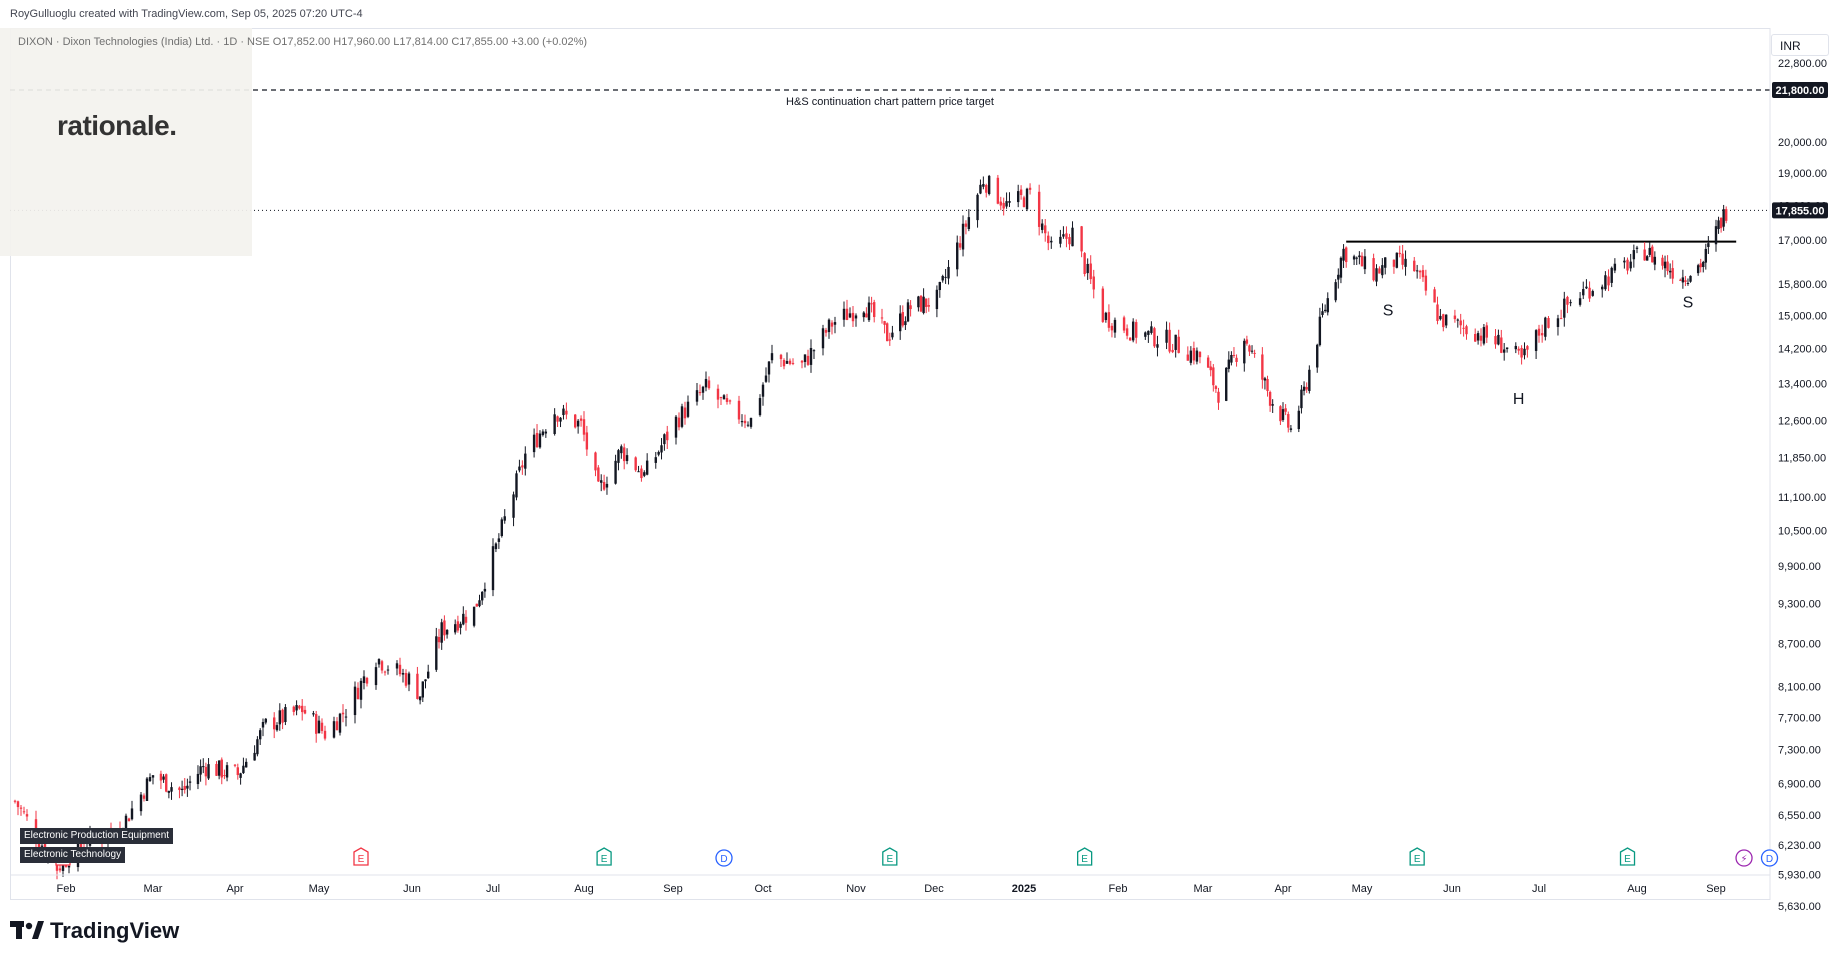 This screenshot has width=1835, height=958. I want to click on x-tick-label: Sep, so click(1716, 889).